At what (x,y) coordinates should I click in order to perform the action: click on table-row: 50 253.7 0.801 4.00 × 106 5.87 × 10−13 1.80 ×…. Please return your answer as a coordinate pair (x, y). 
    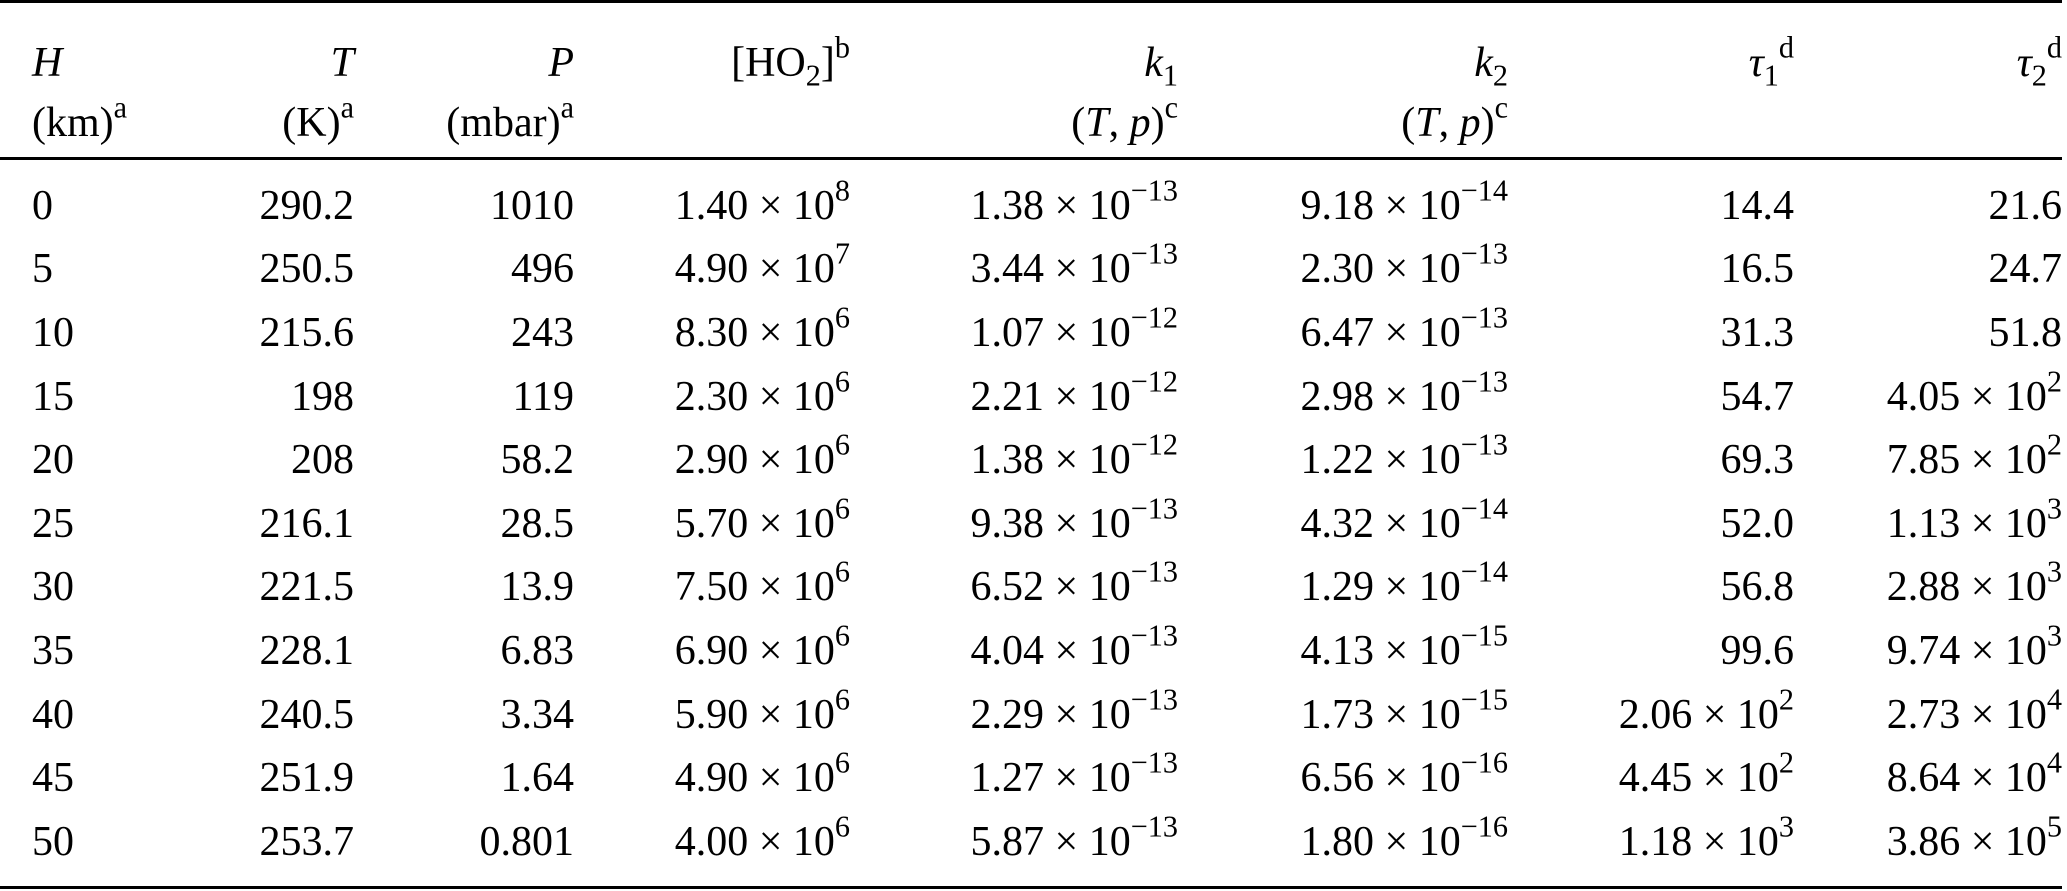
    Looking at the image, I should click on (1033, 842).